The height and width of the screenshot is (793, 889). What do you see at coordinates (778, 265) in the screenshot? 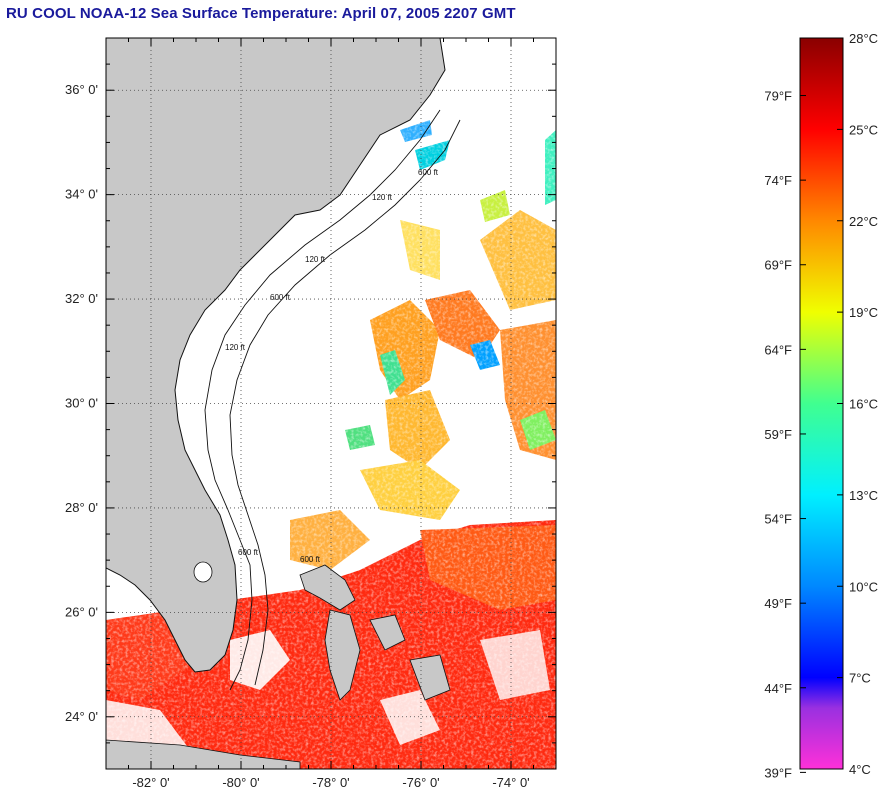
I see `fahrenheit-tick-label: 69°F` at bounding box center [778, 265].